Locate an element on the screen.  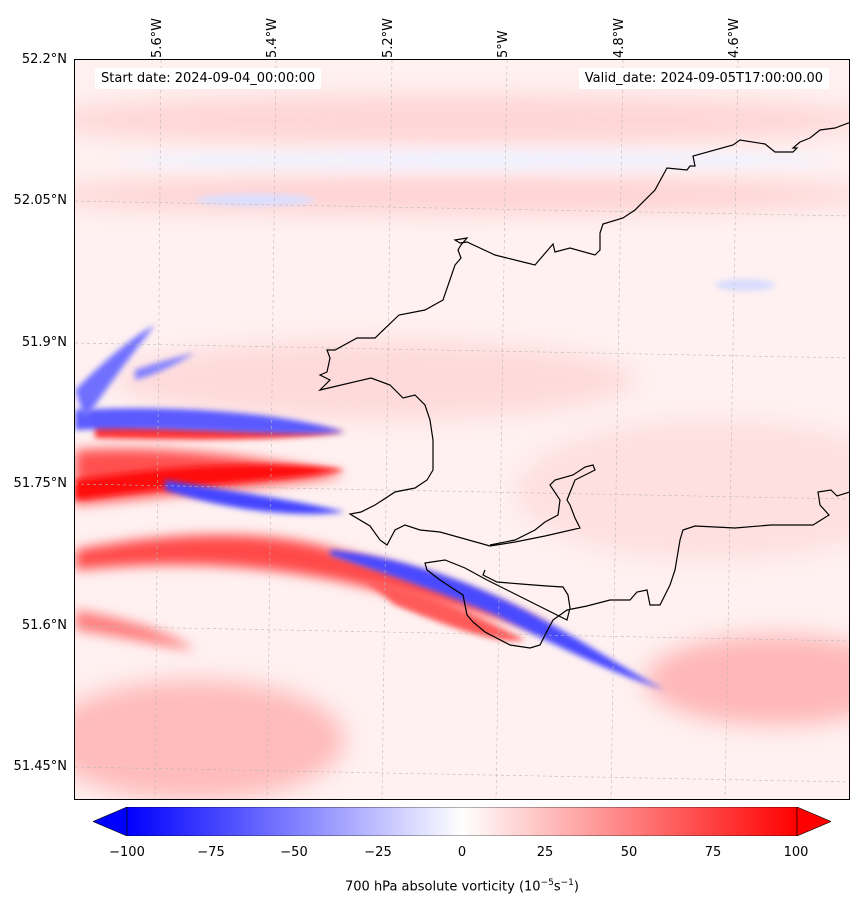
lat-label-52.2n: 52.2°N is located at coordinates (44, 59).